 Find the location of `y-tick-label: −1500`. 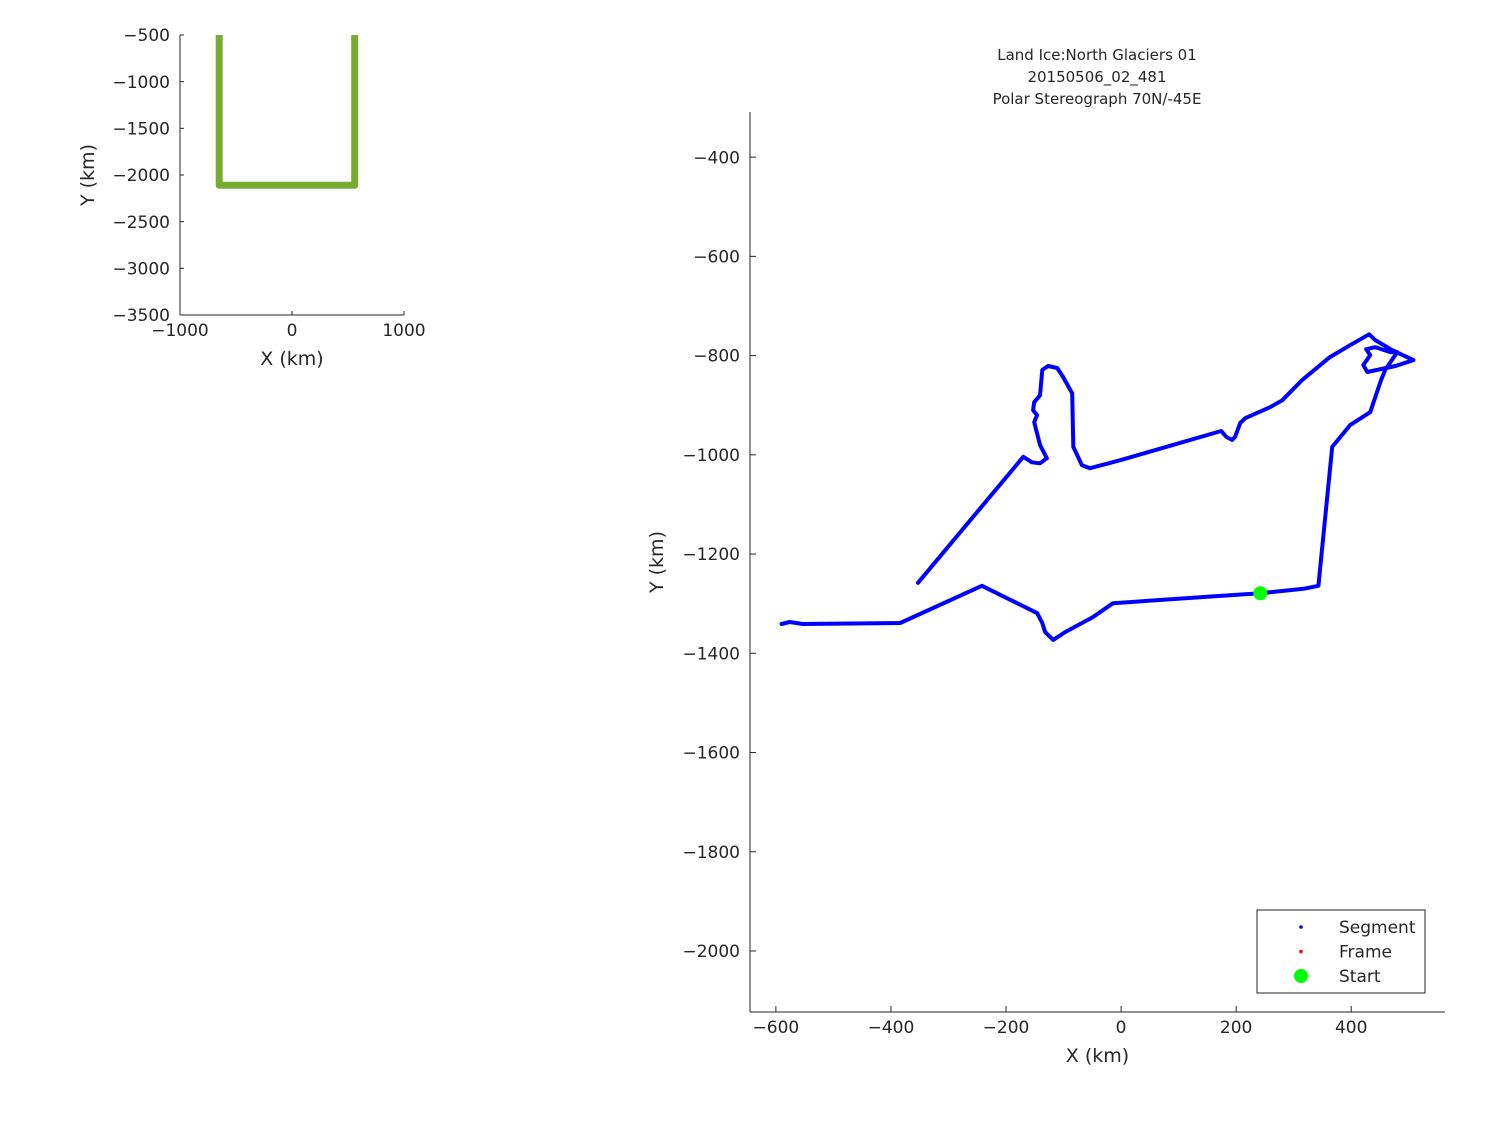

y-tick-label: −1500 is located at coordinates (141, 129).